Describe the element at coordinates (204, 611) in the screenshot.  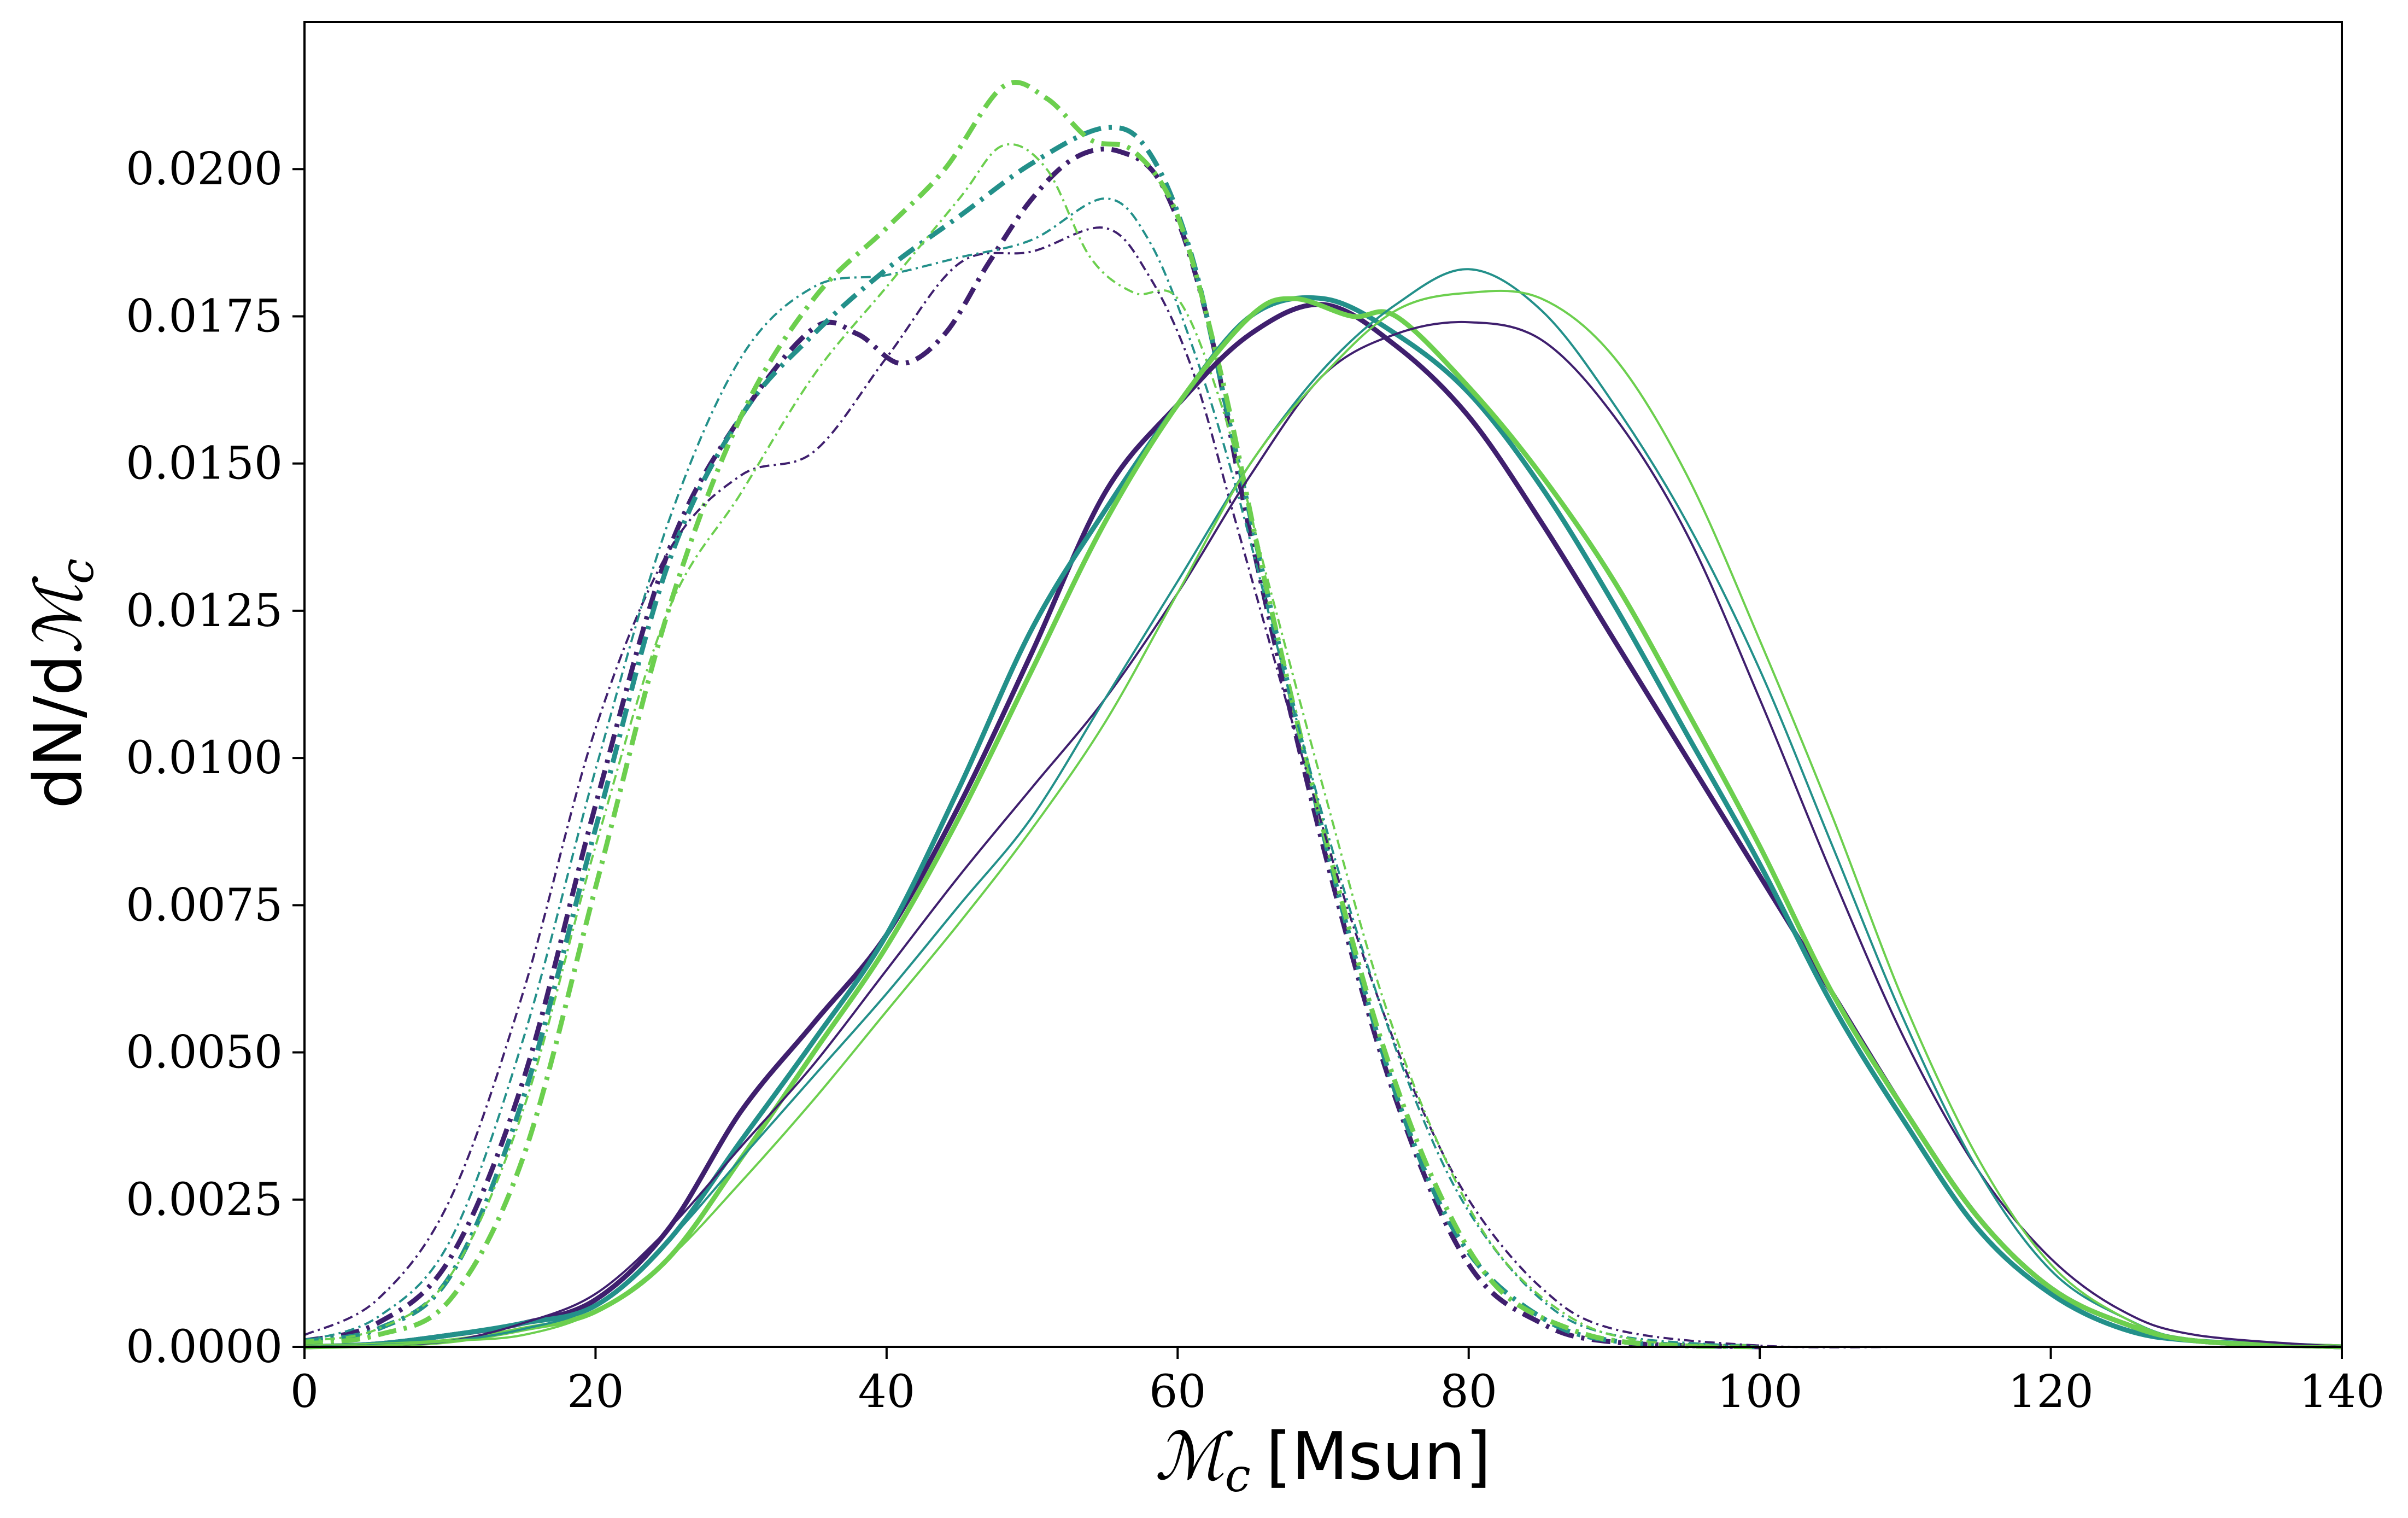
I see `y-tick-label: 0.0125` at that location.